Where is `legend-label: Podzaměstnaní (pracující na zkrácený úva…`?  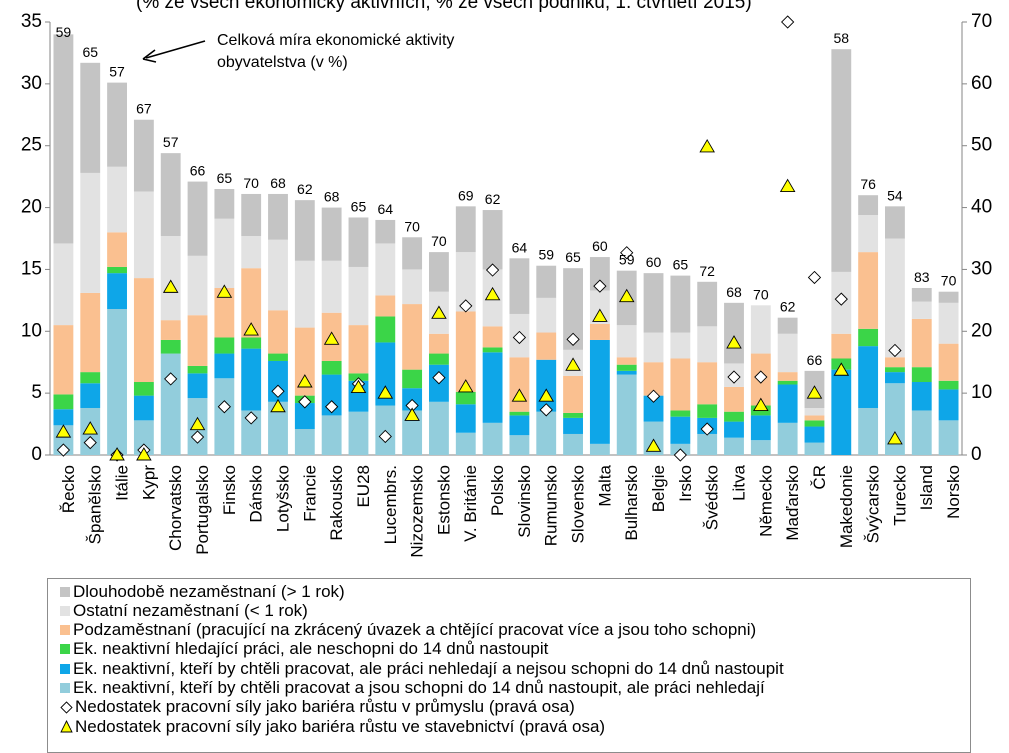
legend-label: Podzaměstnaní (pracující na zkrácený úva… is located at coordinates (415, 630).